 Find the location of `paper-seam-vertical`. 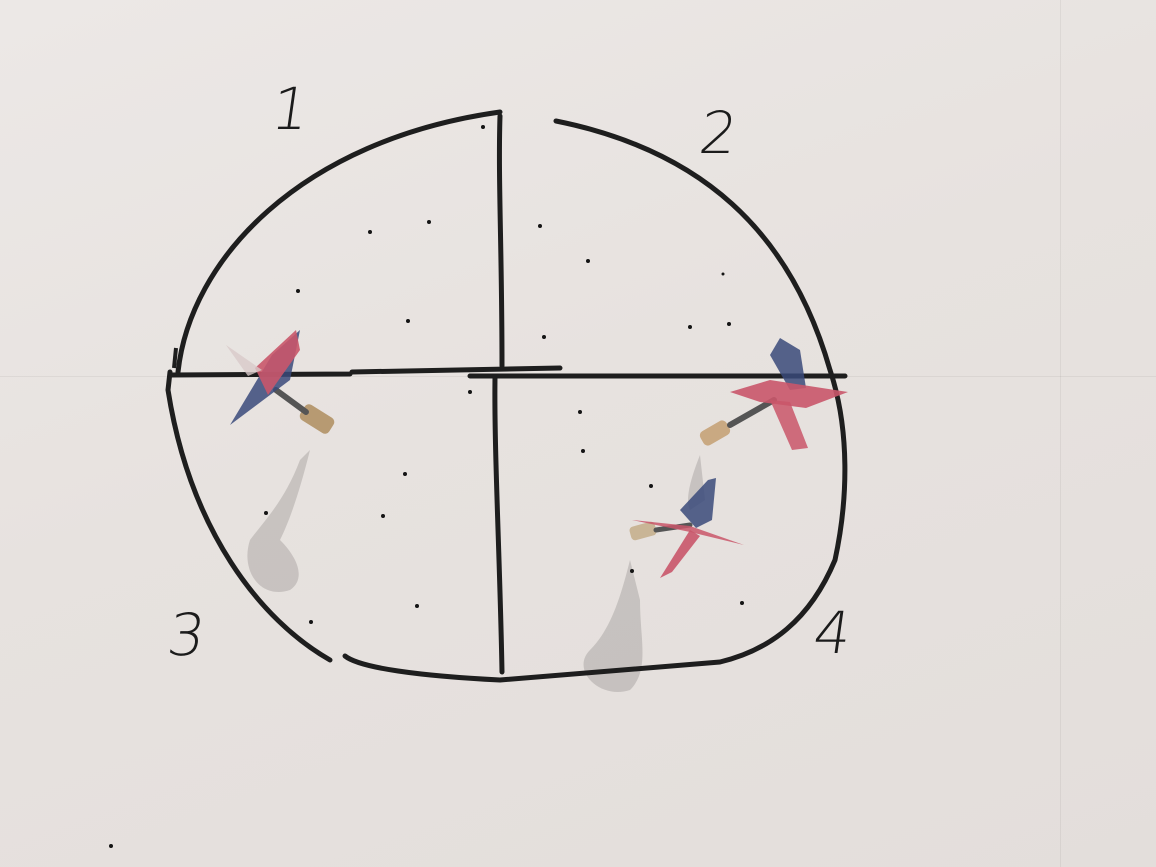

paper-seam-vertical is located at coordinates (1060, 433).